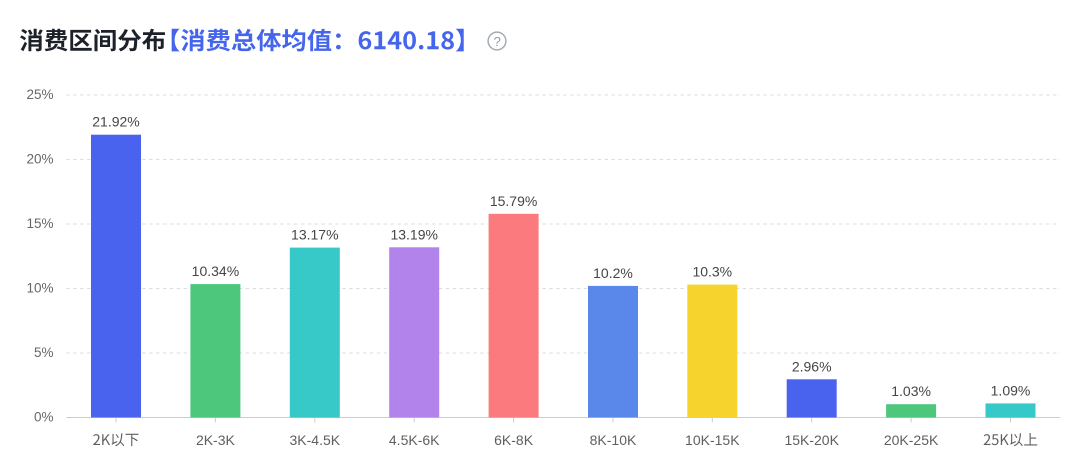  I want to click on svg-text: 10K-15K, so click(712, 440).